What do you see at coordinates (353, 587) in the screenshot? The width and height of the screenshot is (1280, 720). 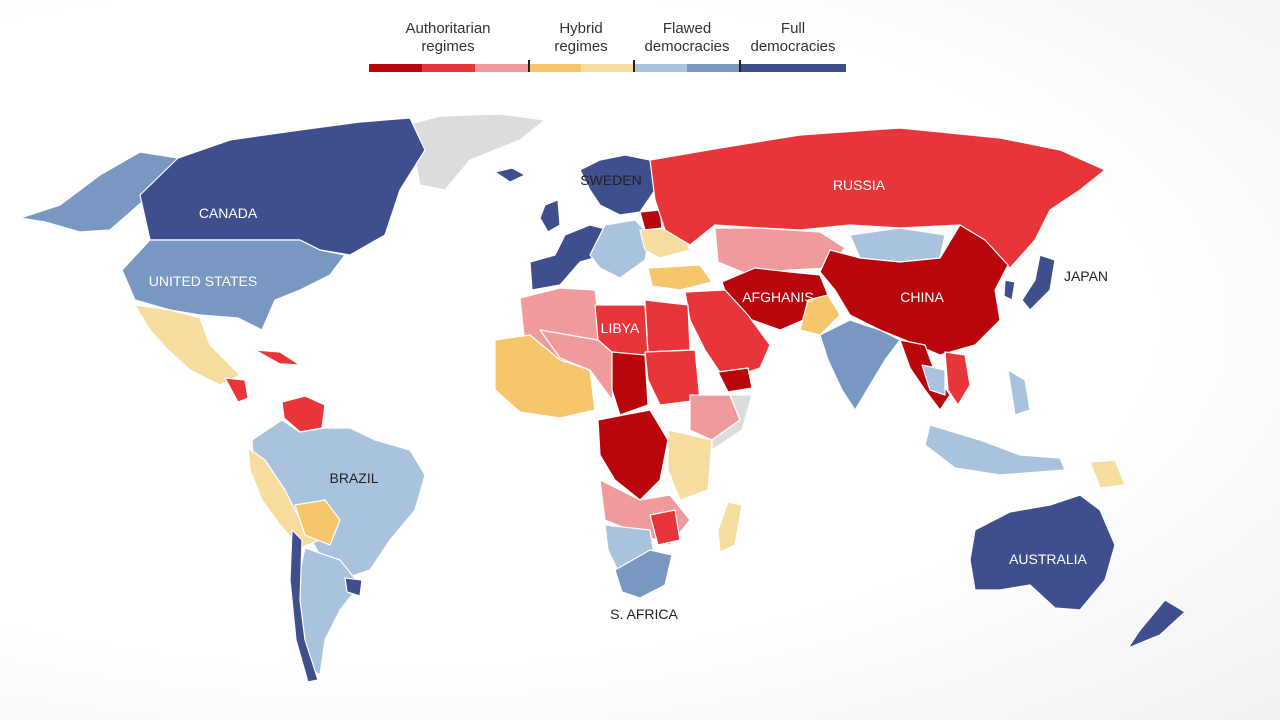 I see `country-uruguay` at bounding box center [353, 587].